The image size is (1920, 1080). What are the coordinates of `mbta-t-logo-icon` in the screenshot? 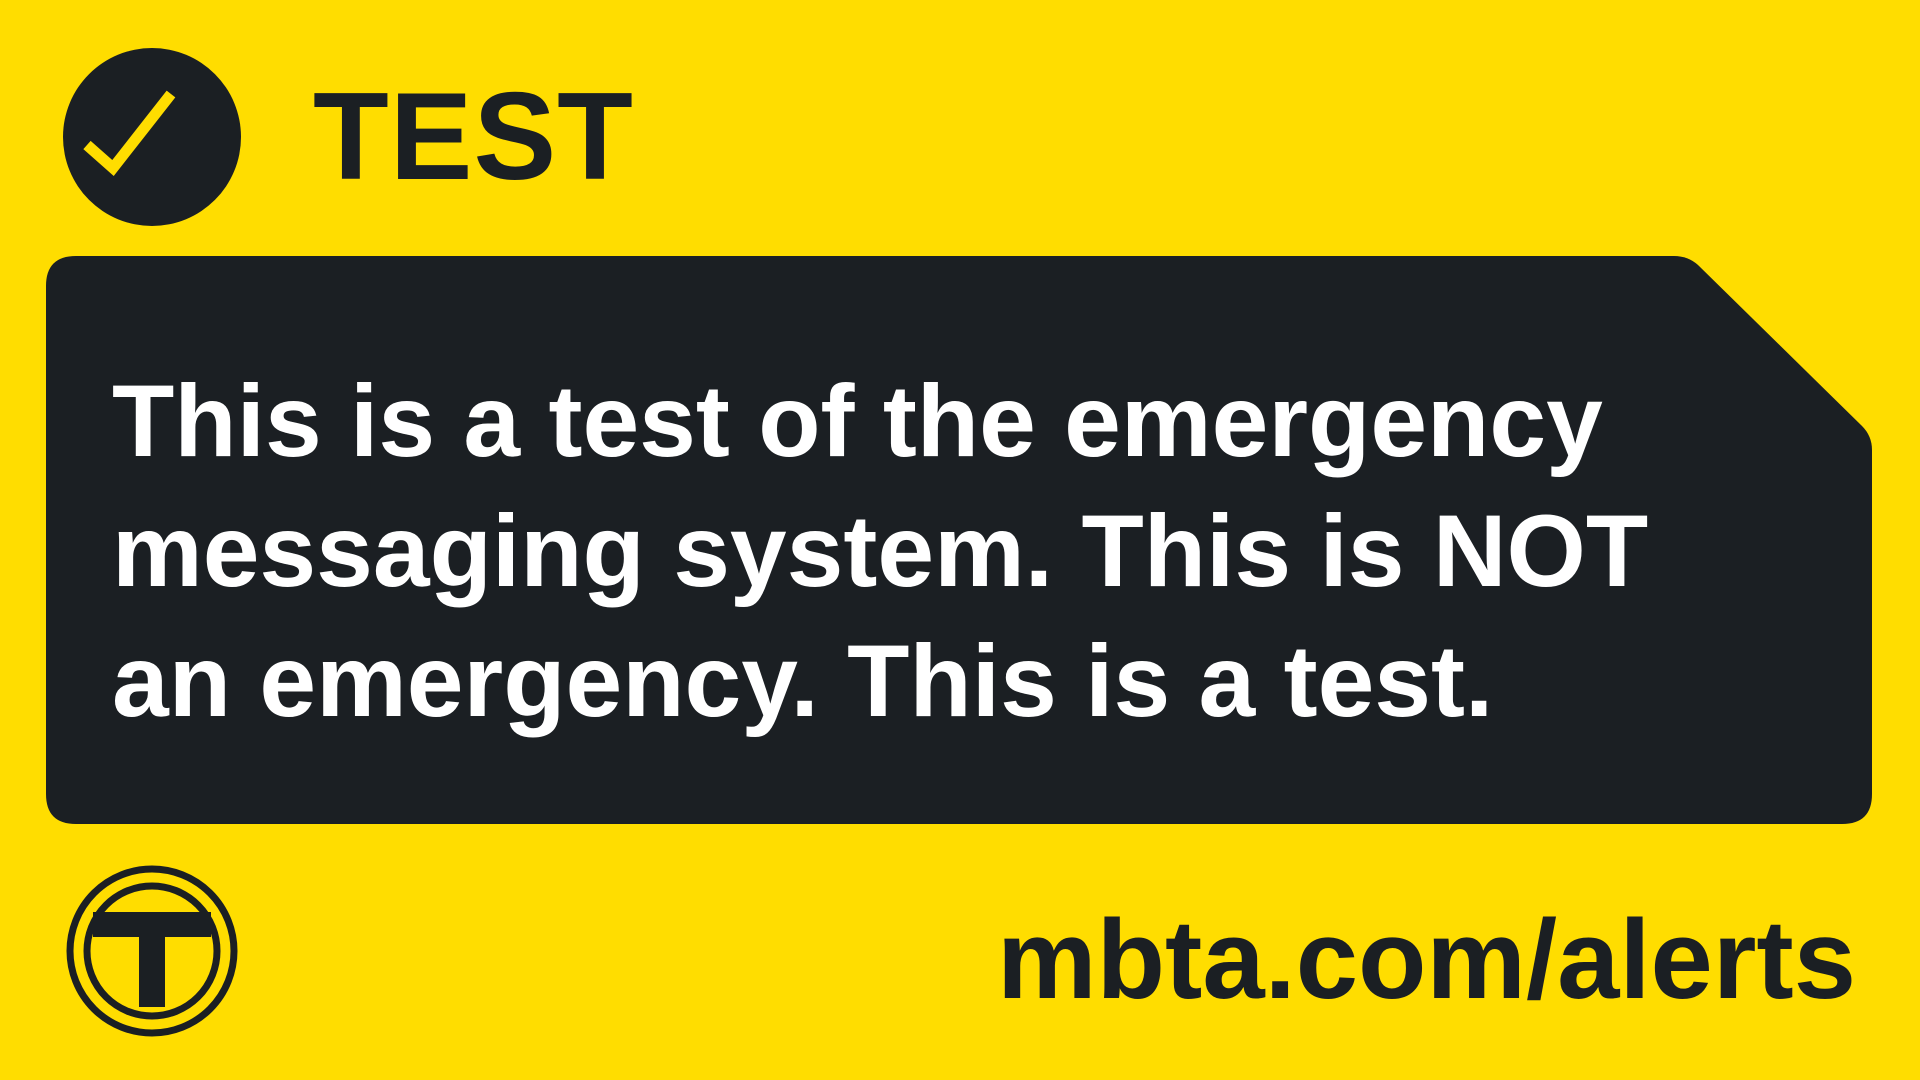 It's located at (152, 951).